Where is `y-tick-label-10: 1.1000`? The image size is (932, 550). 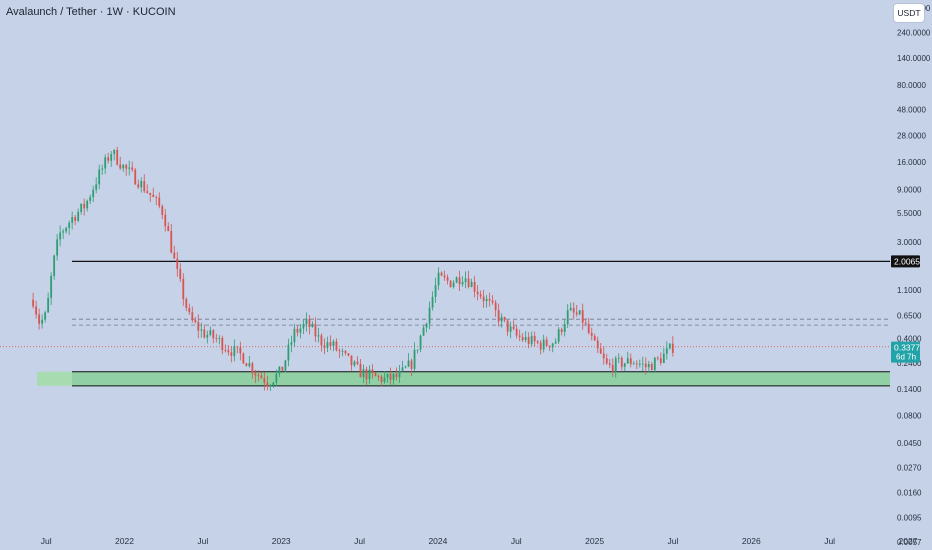
y-tick-label-10: 1.1000 is located at coordinates (909, 290).